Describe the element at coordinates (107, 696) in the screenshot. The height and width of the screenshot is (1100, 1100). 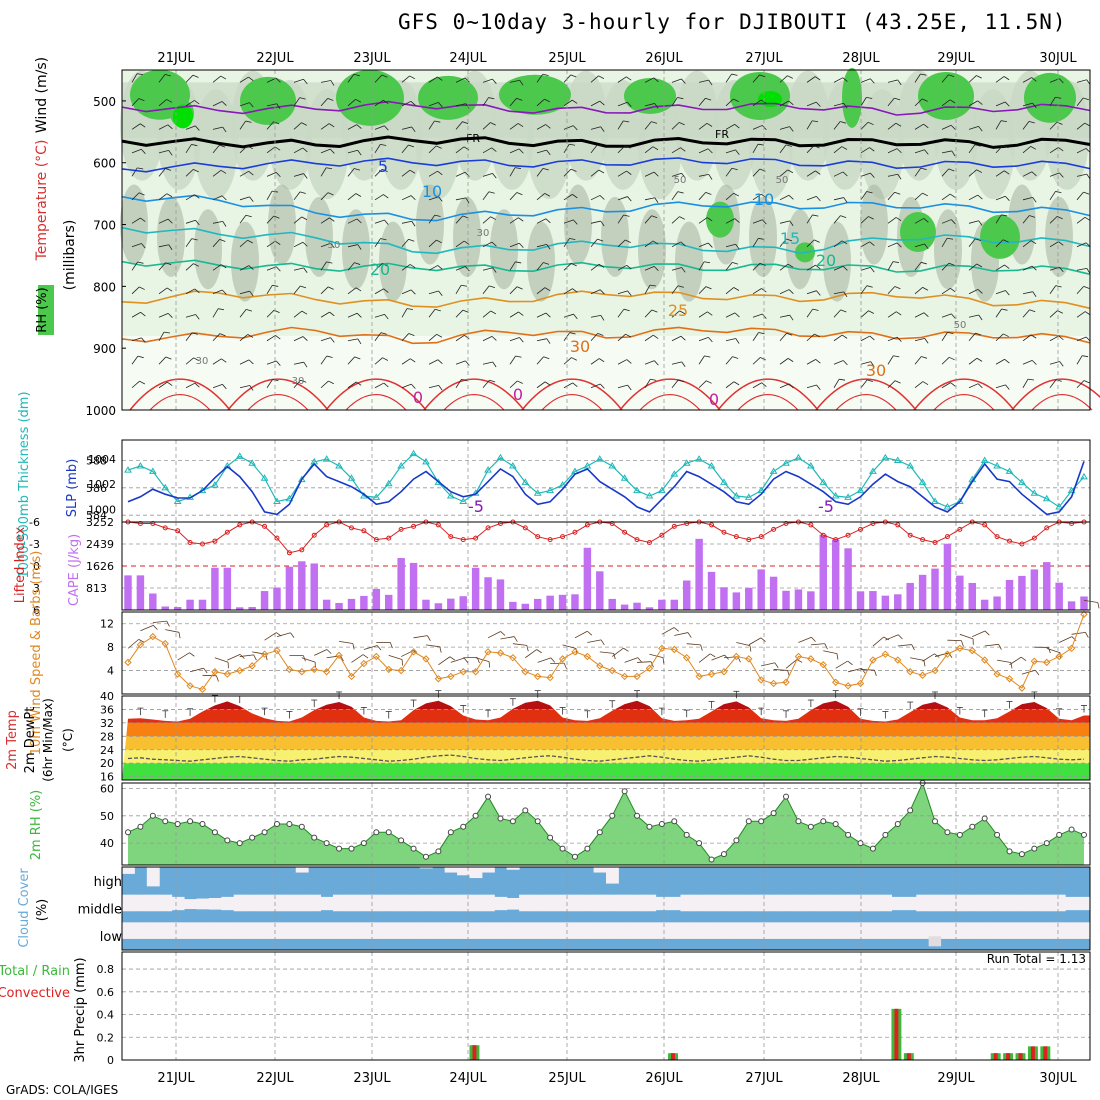
I see `temp-tick: 40` at that location.